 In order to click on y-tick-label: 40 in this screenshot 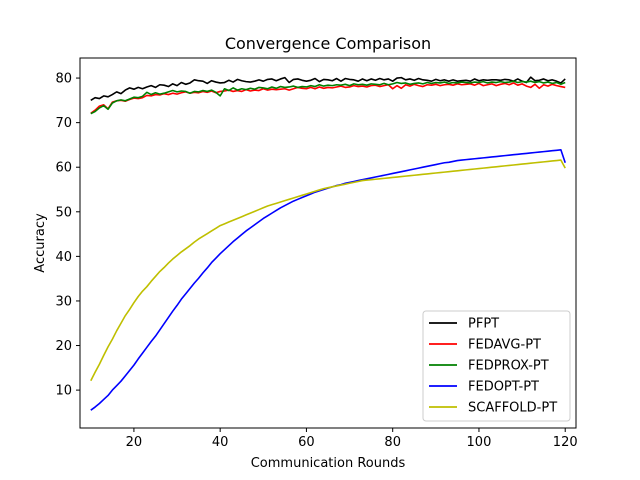, I will do `click(63, 257)`.